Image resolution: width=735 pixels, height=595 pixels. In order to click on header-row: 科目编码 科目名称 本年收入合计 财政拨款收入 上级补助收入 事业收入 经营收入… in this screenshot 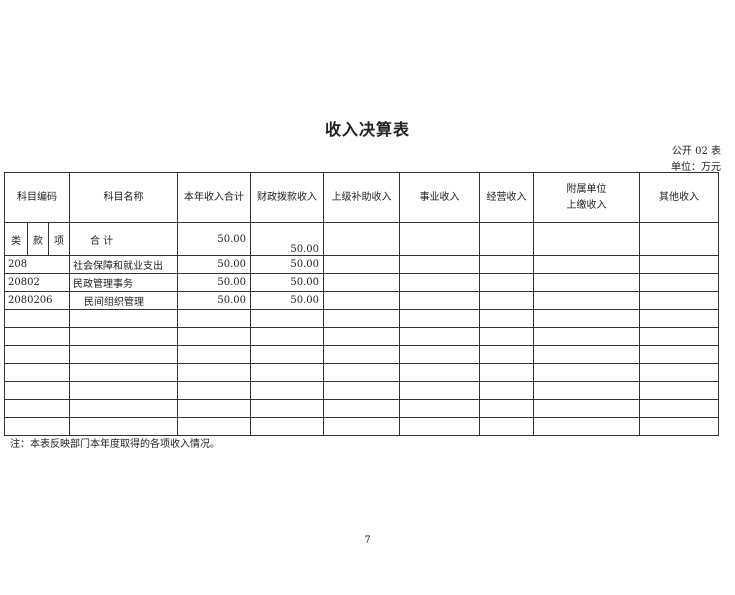, I will do `click(361, 197)`.